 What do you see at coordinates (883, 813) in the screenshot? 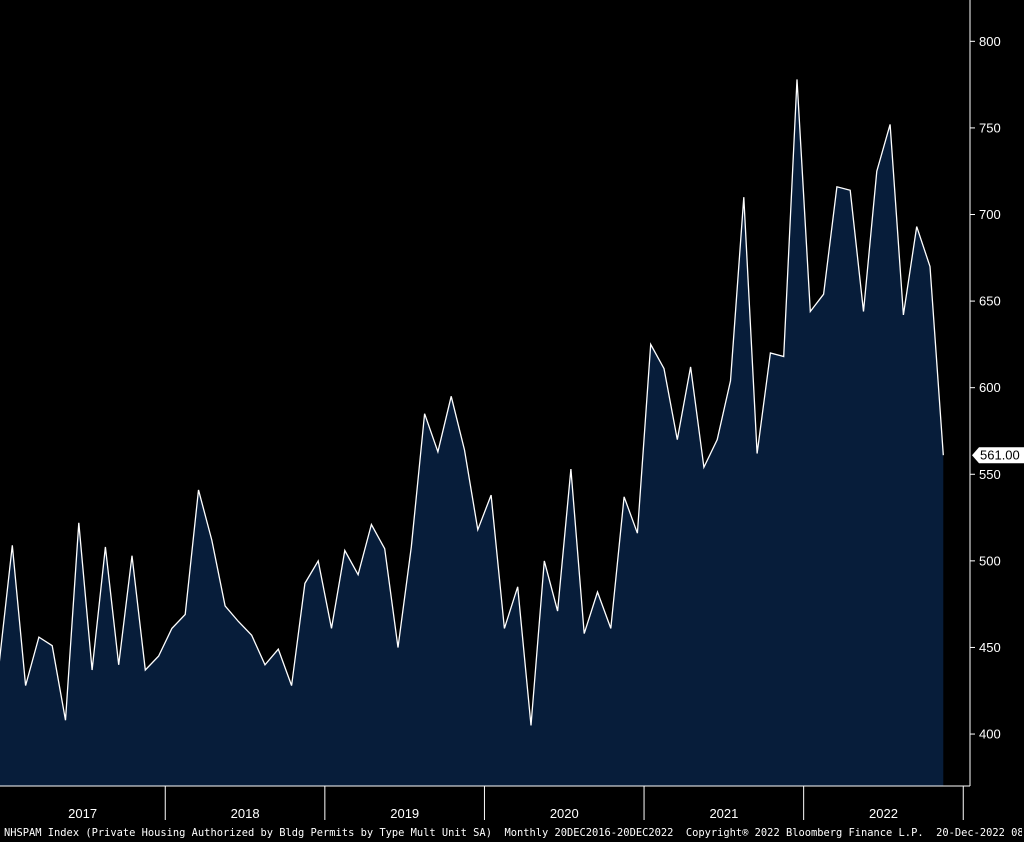
I see `x-year-label: 2022` at bounding box center [883, 813].